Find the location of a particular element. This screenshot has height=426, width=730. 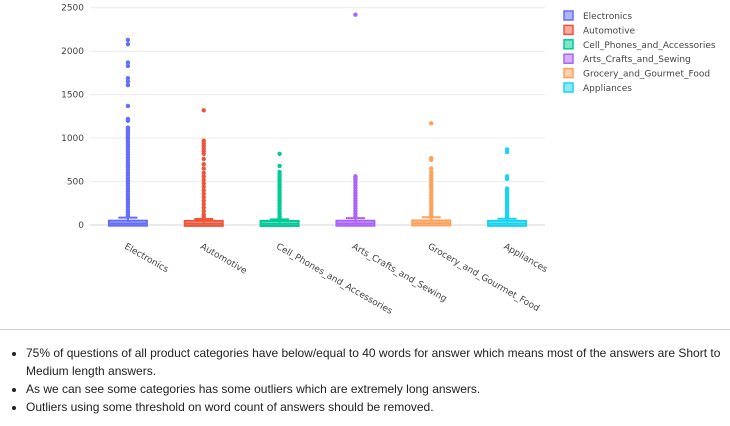

box-cell-phones-and-accessories is located at coordinates (279, 189).